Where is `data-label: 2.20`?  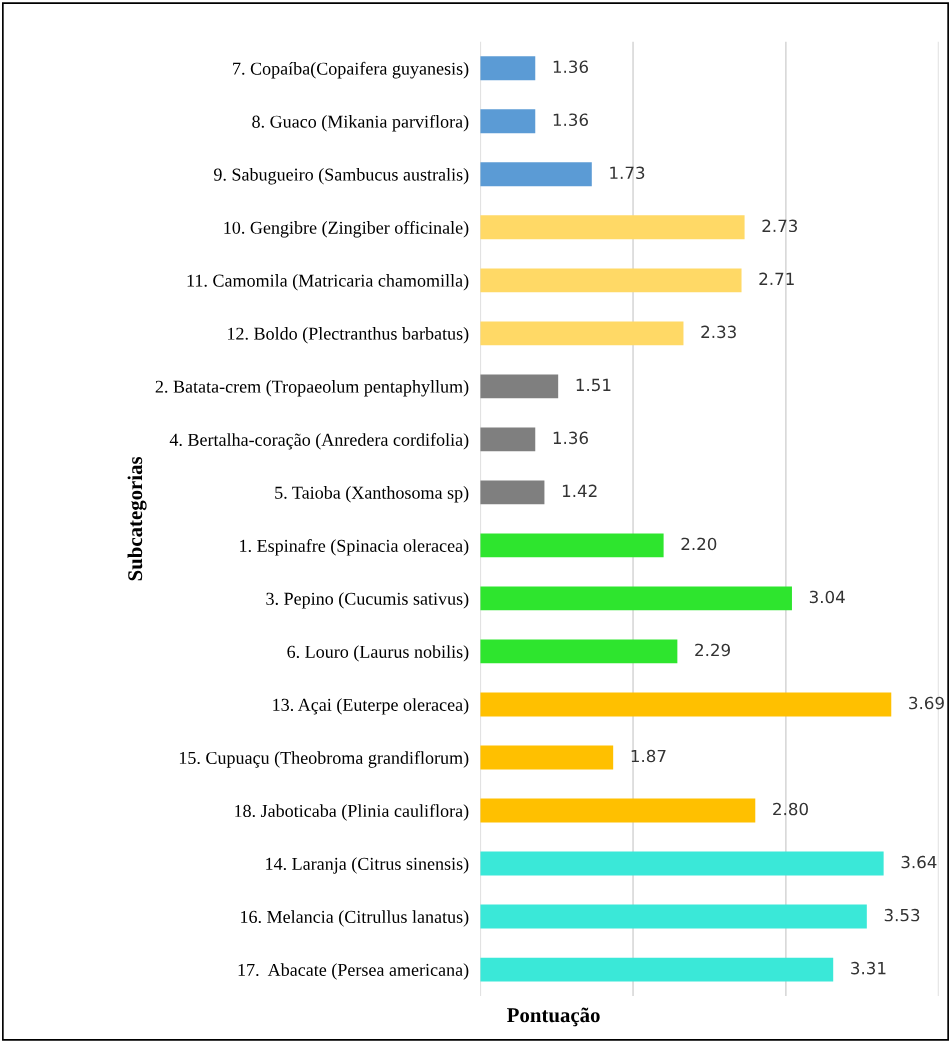
data-label: 2.20 is located at coordinates (699, 544).